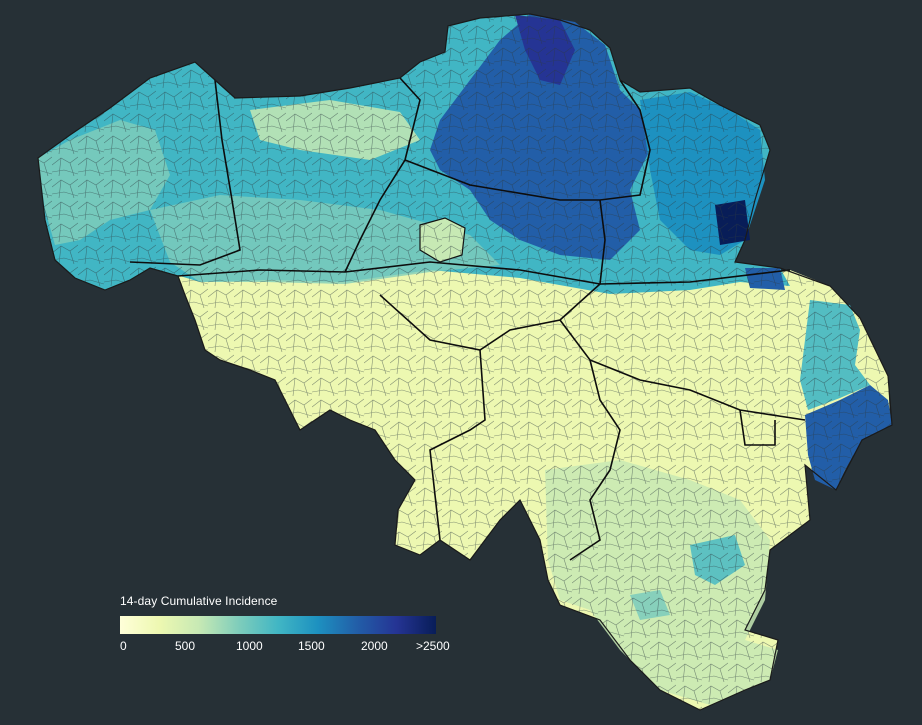 Image resolution: width=922 pixels, height=725 pixels. What do you see at coordinates (199, 601) in the screenshot?
I see `legend-title: 14-day Cumulative Incidence` at bounding box center [199, 601].